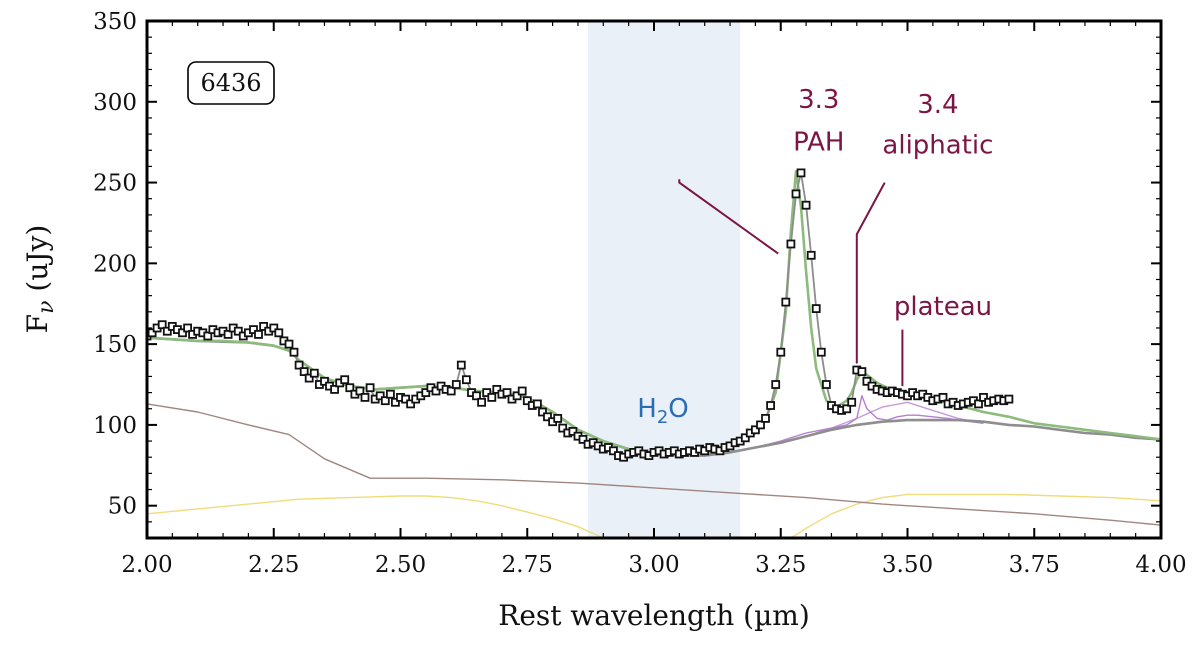 Image resolution: width=1200 pixels, height=646 pixels. Describe the element at coordinates (115, 345) in the screenshot. I see `y-tick-label: 150` at that location.